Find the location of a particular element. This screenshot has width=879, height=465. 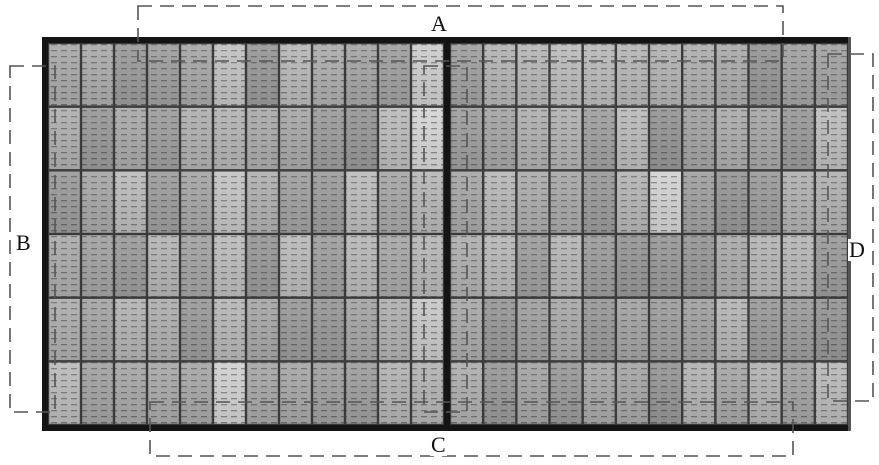

region-d-box is located at coordinates (850, 227).